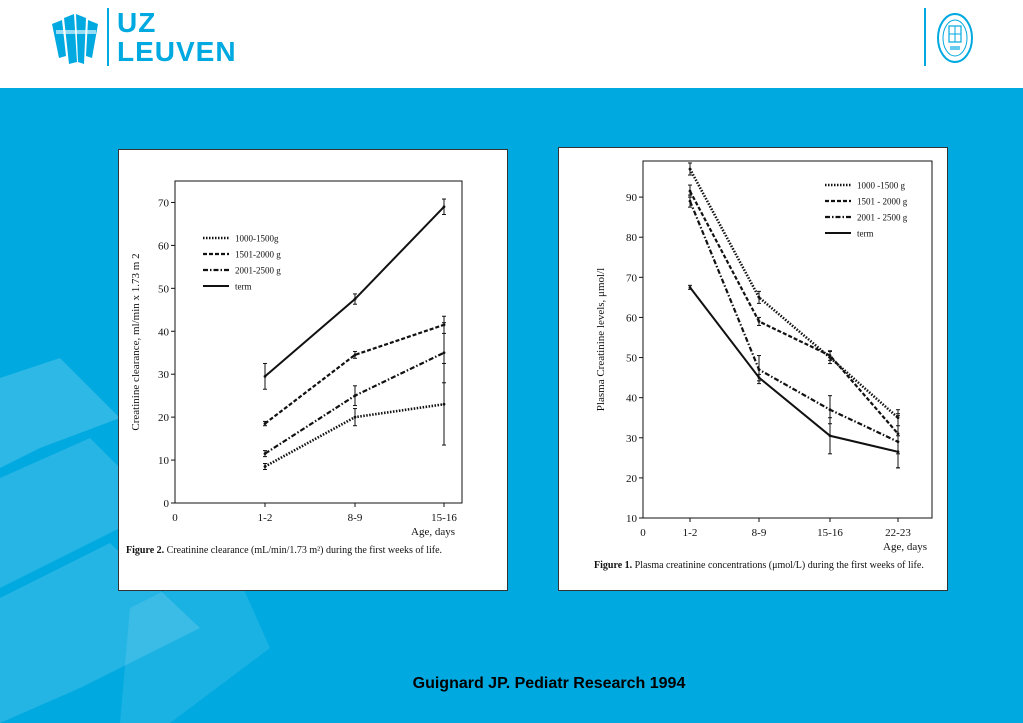 This screenshot has width=1023, height=723. What do you see at coordinates (257, 239) in the screenshot?
I see `legend-label: 1000-1500g` at bounding box center [257, 239].